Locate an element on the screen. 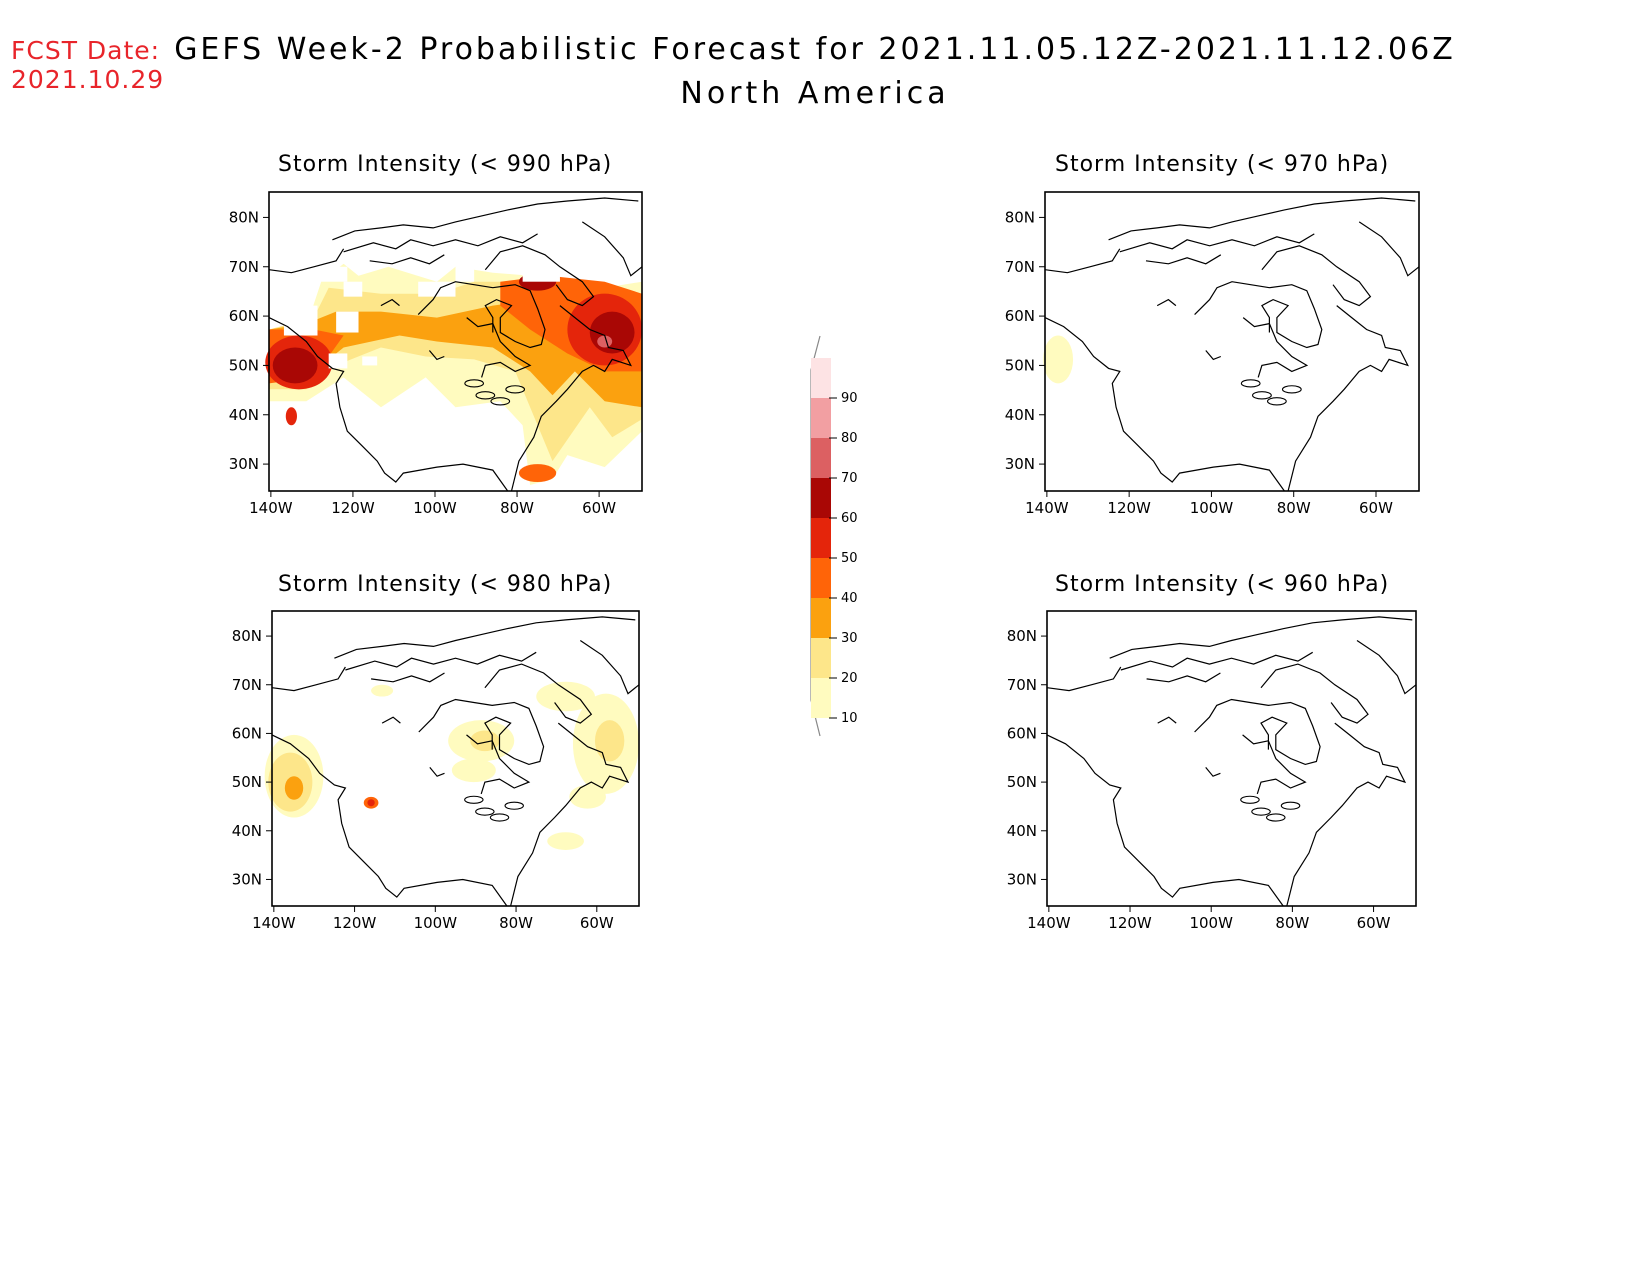 This screenshot has width=1650, height=1275. lat-tick-label: 60N is located at coordinates (247, 733).